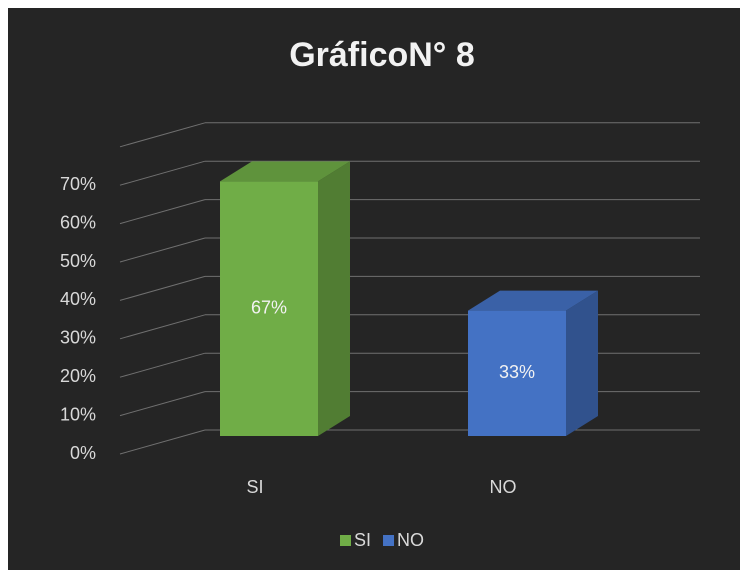 Image resolution: width=748 pixels, height=578 pixels. I want to click on y-tick-label: 0%, so click(83, 453).